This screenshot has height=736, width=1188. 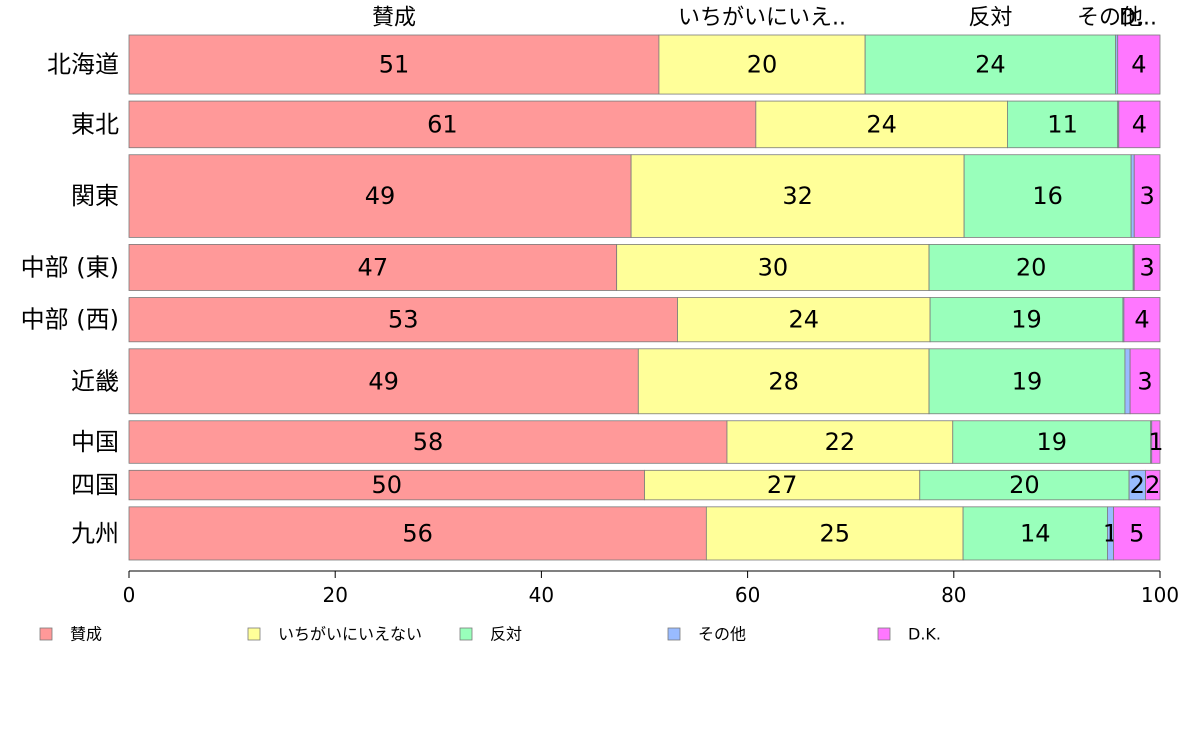 What do you see at coordinates (86, 634) in the screenshot?
I see `legend-label: 賛成` at bounding box center [86, 634].